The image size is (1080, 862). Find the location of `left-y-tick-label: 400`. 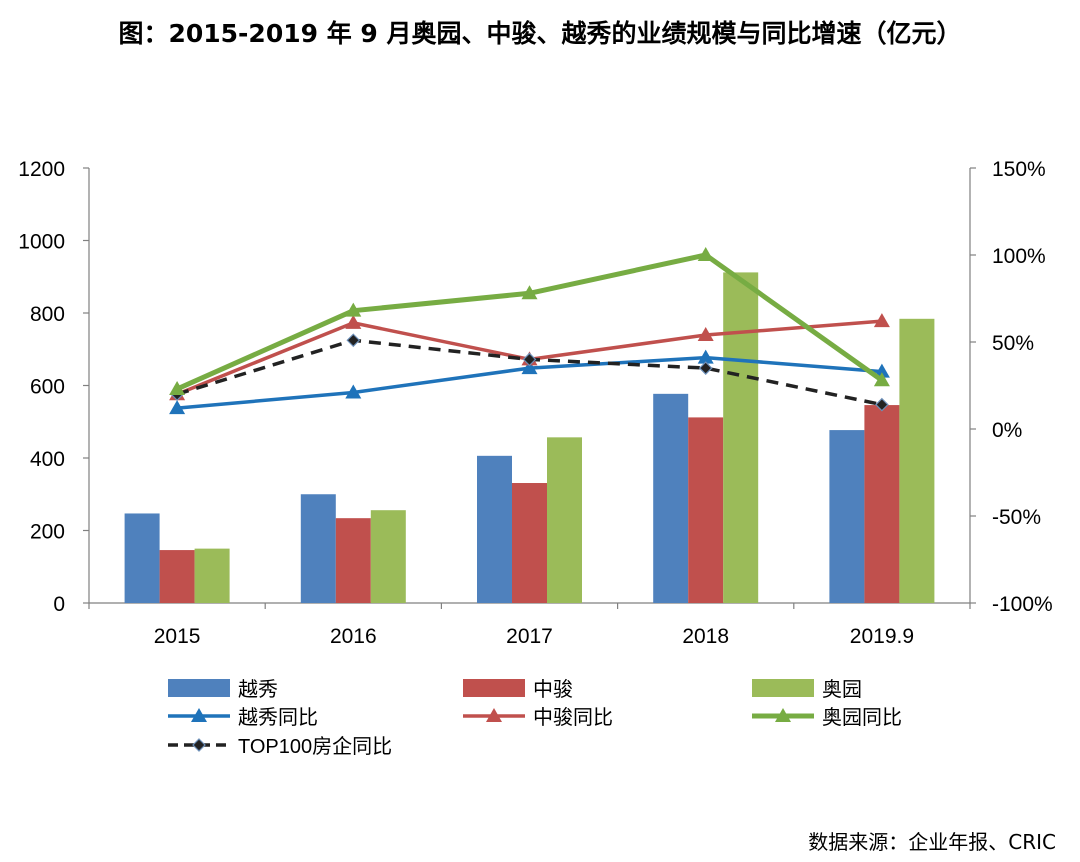

left-y-tick-label: 400 is located at coordinates (47, 459).